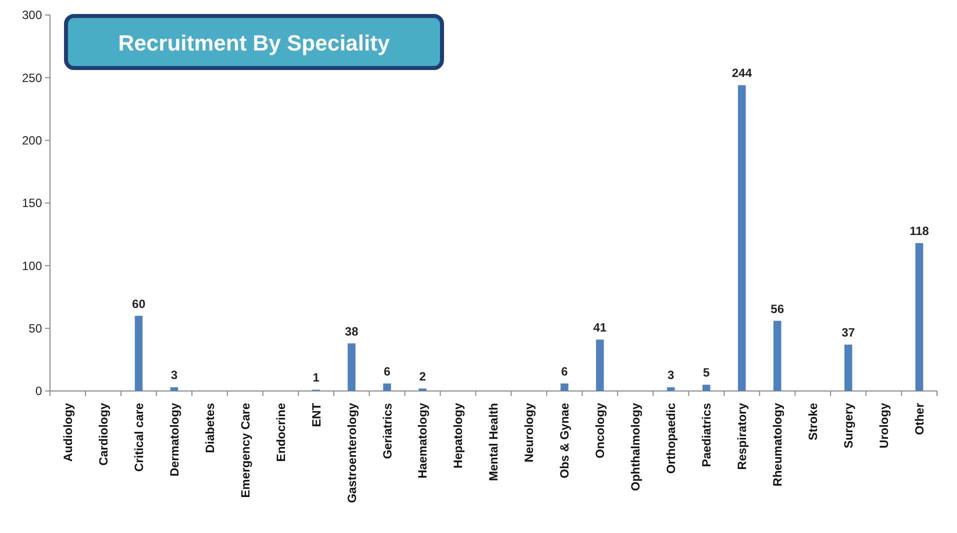 This screenshot has width=957, height=533. I want to click on x-tick-label: Emergency Care, so click(245, 450).